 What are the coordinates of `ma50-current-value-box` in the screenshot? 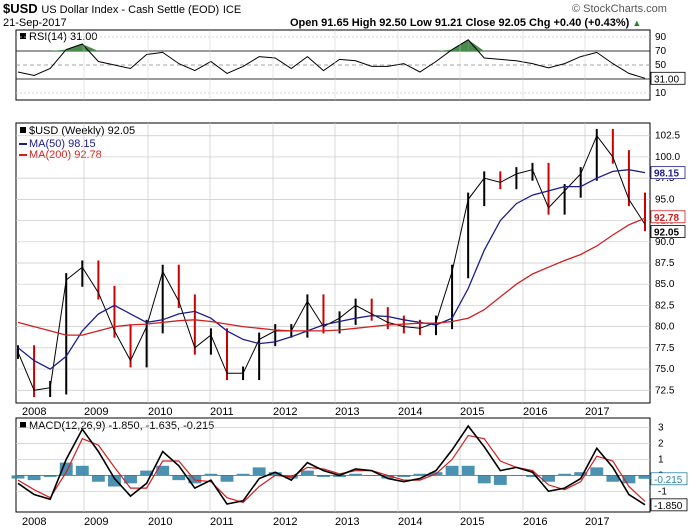 It's located at (668, 173).